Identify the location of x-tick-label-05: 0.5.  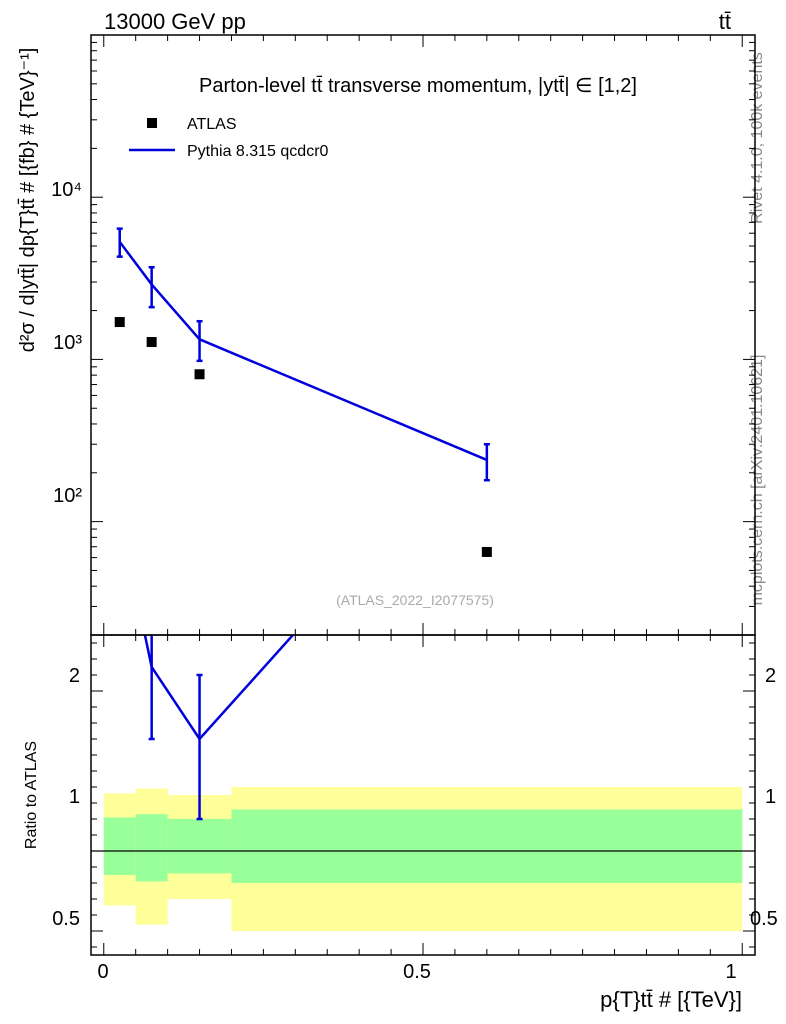
(417, 972).